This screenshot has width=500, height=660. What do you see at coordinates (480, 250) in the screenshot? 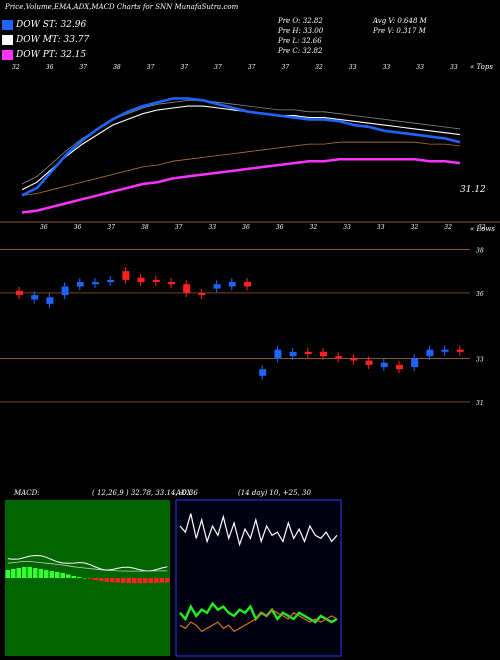
I see `price-grid-label: 38` at bounding box center [480, 250].